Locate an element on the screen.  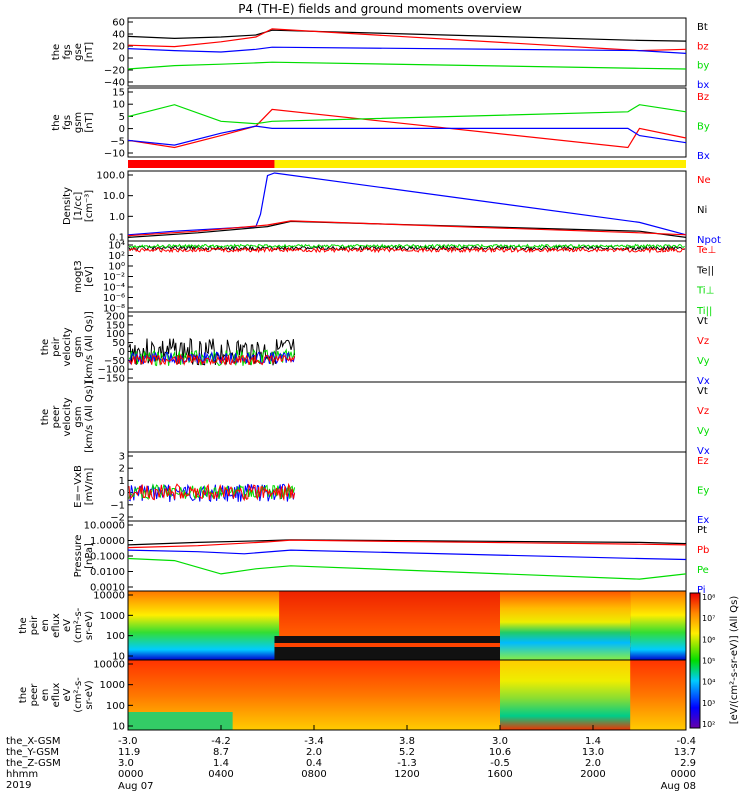
x-row-label: hhmm is located at coordinates (22, 774).